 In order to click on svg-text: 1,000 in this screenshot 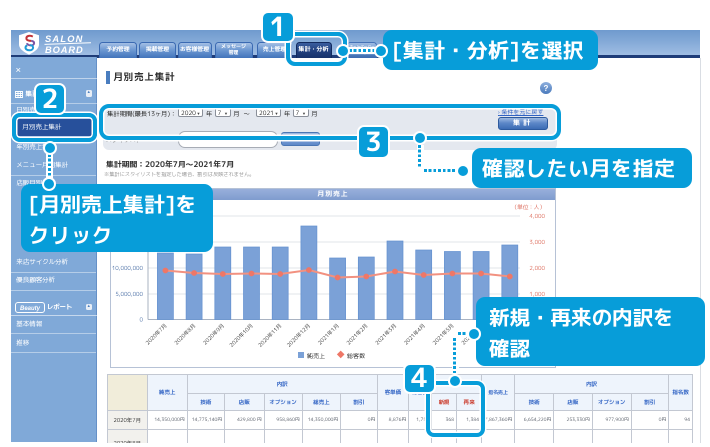, I will do `click(537, 294)`.